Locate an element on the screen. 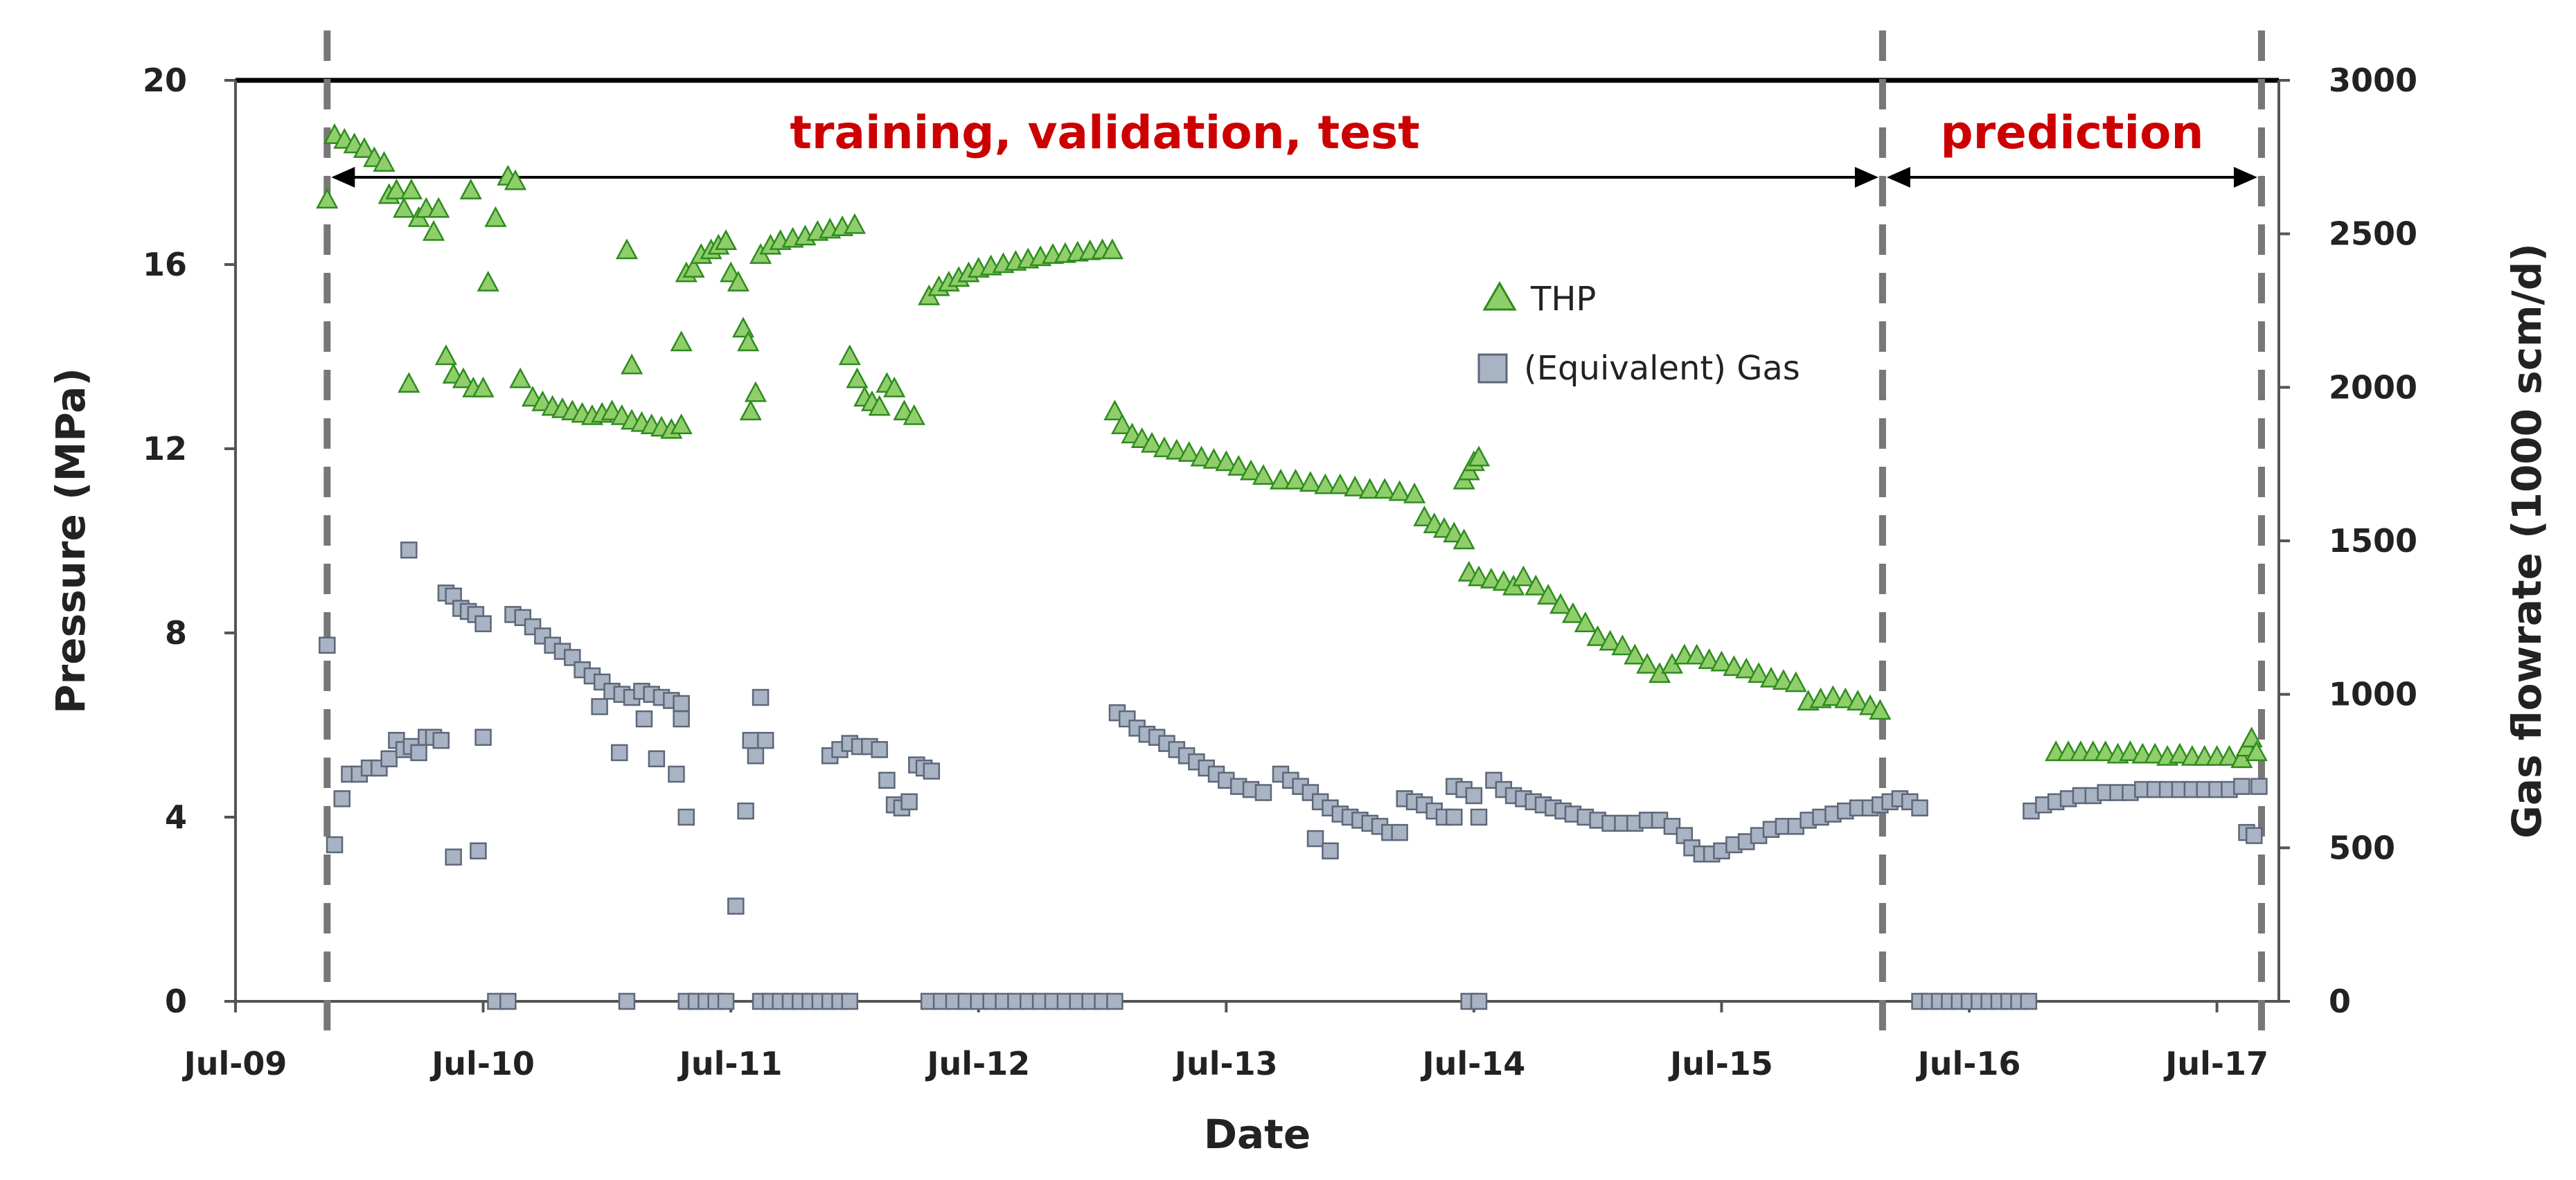 The height and width of the screenshot is (1180, 2576). legend-item-gas: (Equivalent) Gas is located at coordinates (1638, 369).